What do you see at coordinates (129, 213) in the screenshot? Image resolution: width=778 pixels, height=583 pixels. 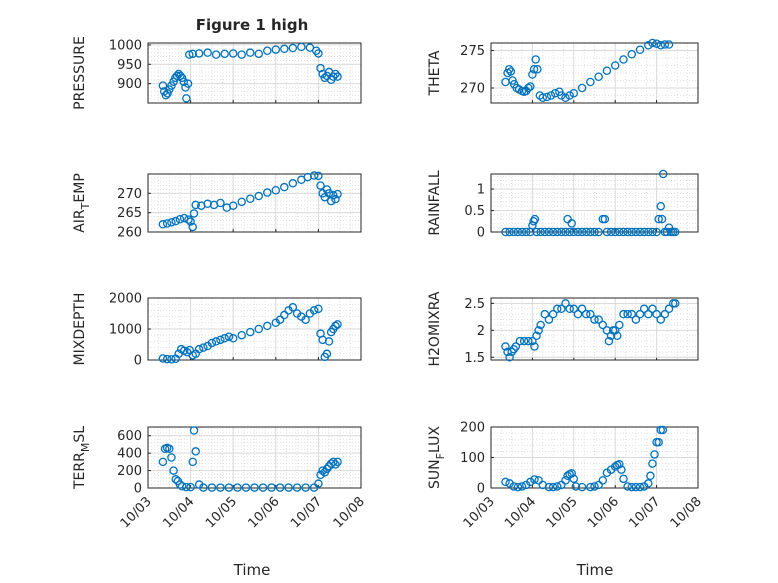 I see `y-tick-label: 265` at bounding box center [129, 213].